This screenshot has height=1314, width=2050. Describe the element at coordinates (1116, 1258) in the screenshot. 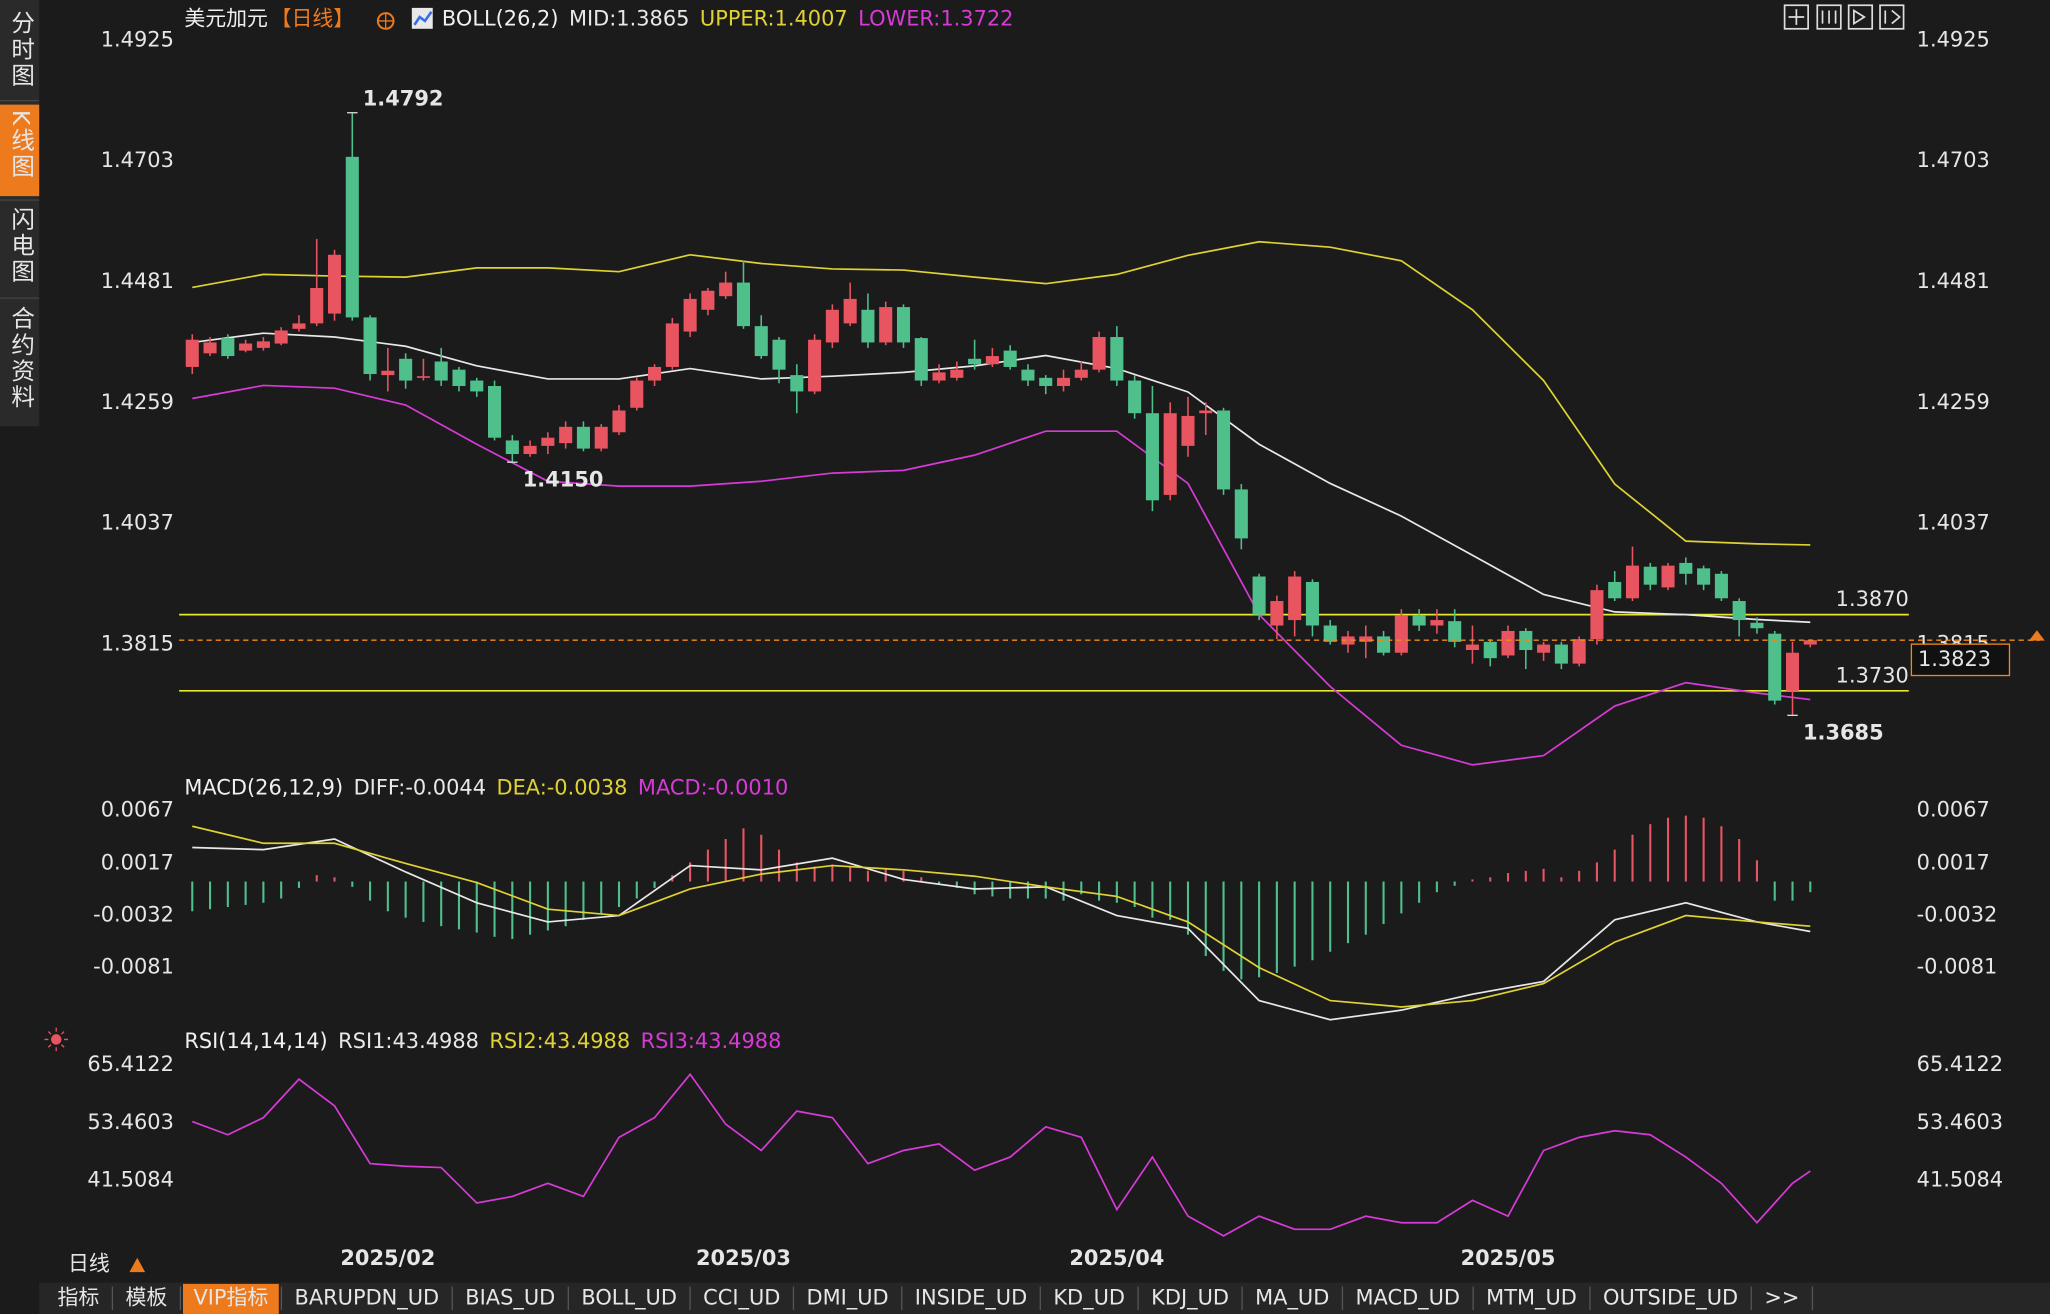

I see `x-tick-label: 2025/04` at that location.